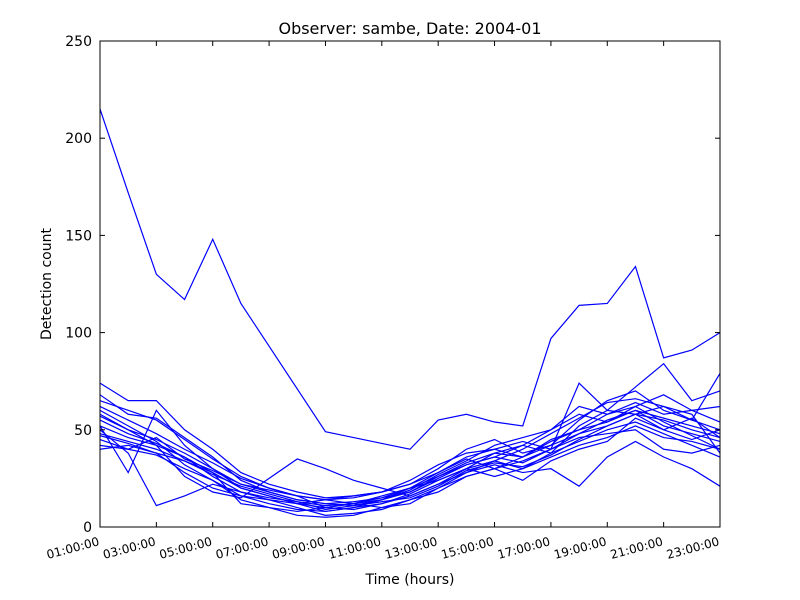 The height and width of the screenshot is (600, 800). What do you see at coordinates (78, 334) in the screenshot?
I see `y-tick-label: 100` at bounding box center [78, 334].